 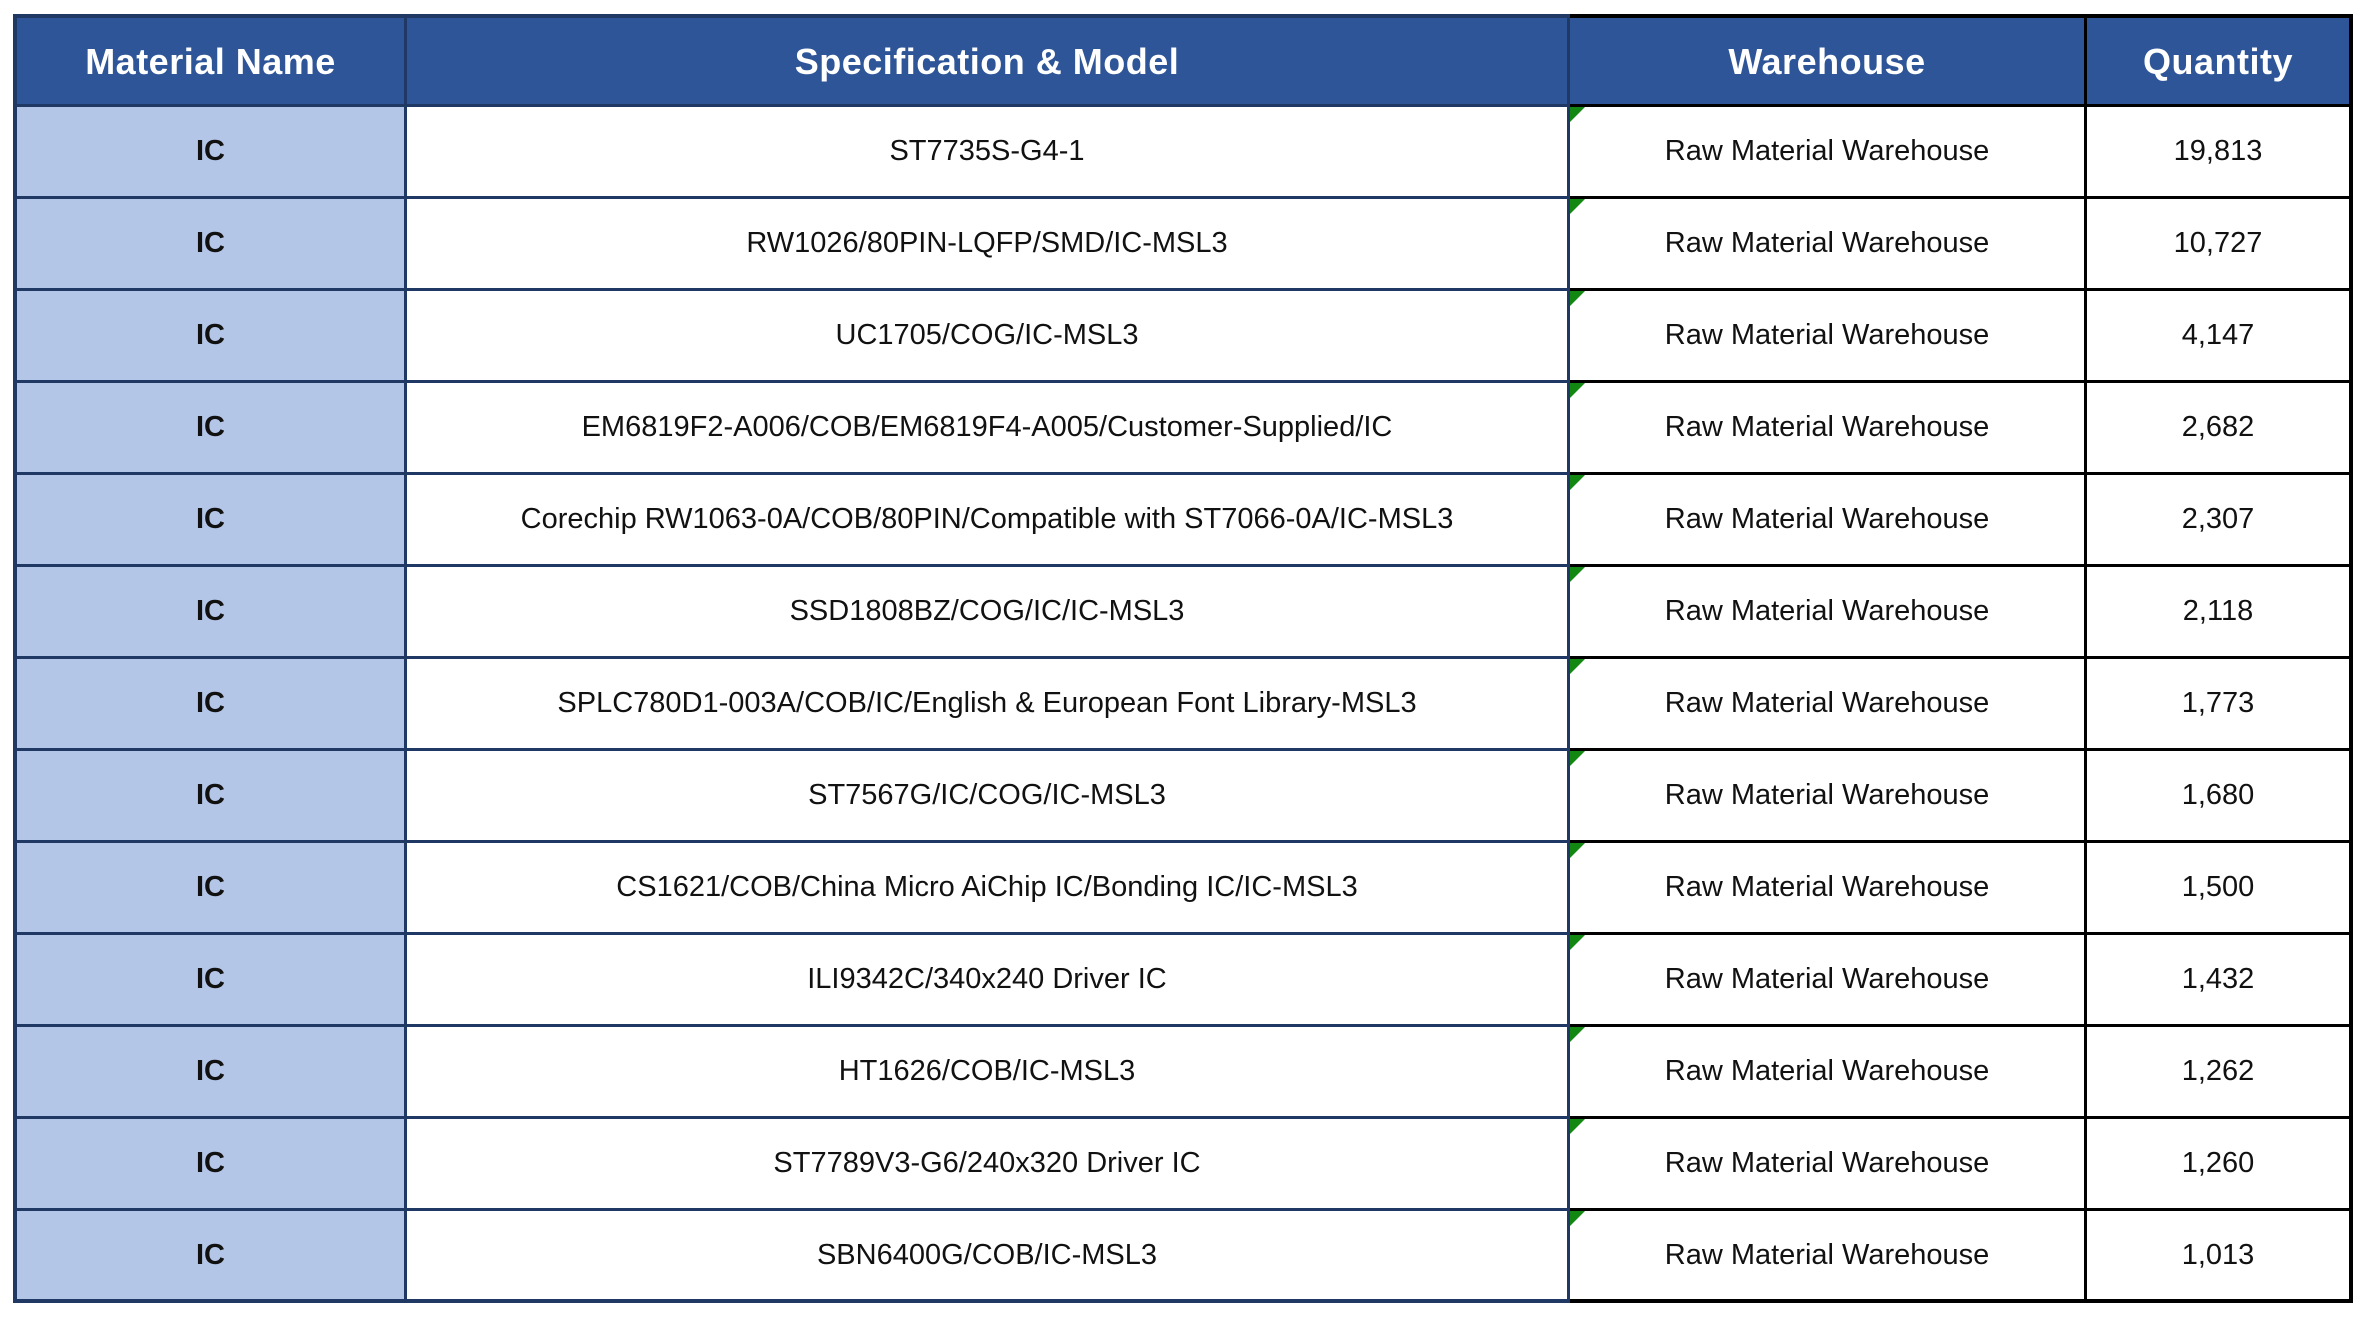 I want to click on quantity-text: 1,680, so click(x=2218, y=795).